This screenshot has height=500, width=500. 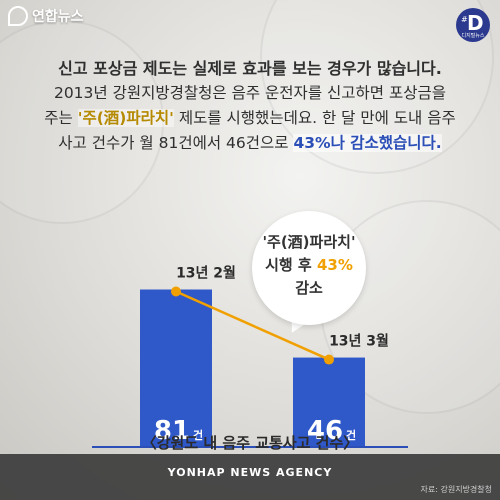 I want to click on chart-title: 〈강원도 내 음주 교통사고 건수〉, so click(x=250, y=443).